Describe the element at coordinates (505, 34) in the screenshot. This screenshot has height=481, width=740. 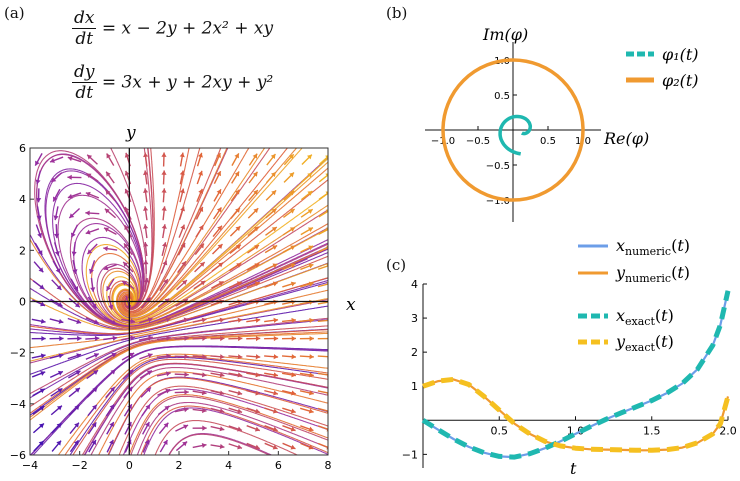
I see `complex-ylabel: Im(φ)` at that location.